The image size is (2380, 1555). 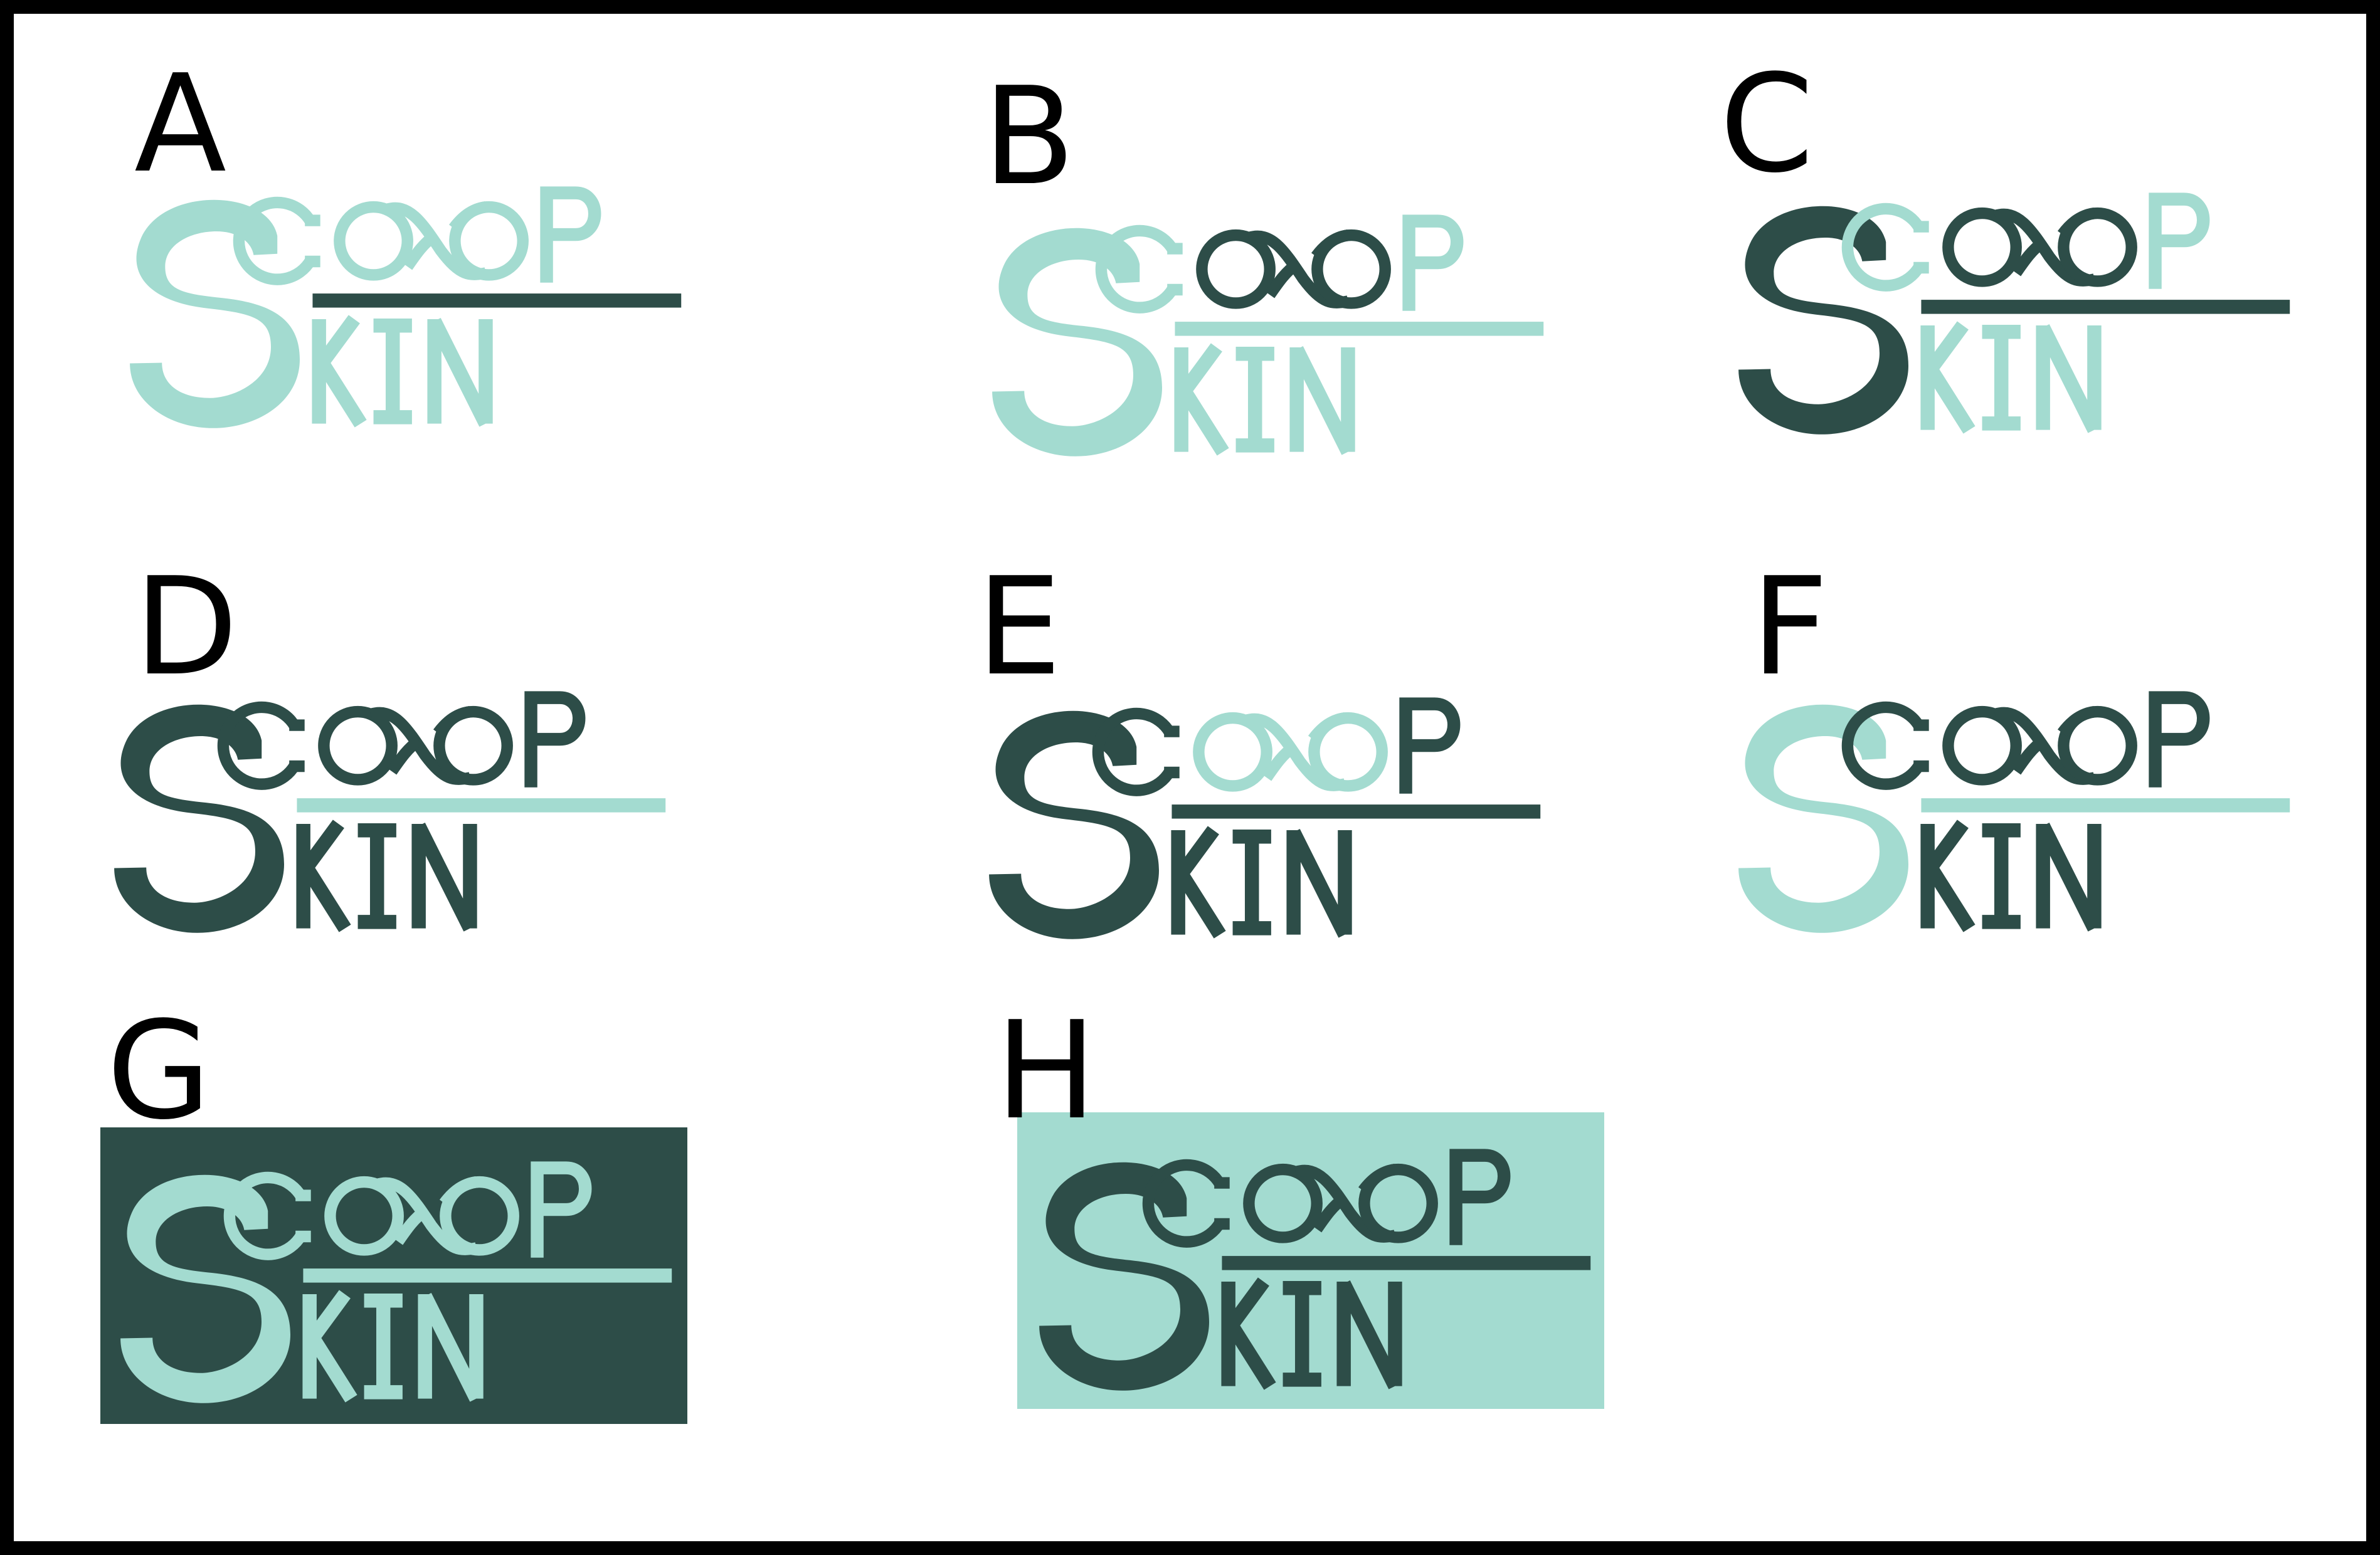 I want to click on logo-a, so click(x=406, y=307).